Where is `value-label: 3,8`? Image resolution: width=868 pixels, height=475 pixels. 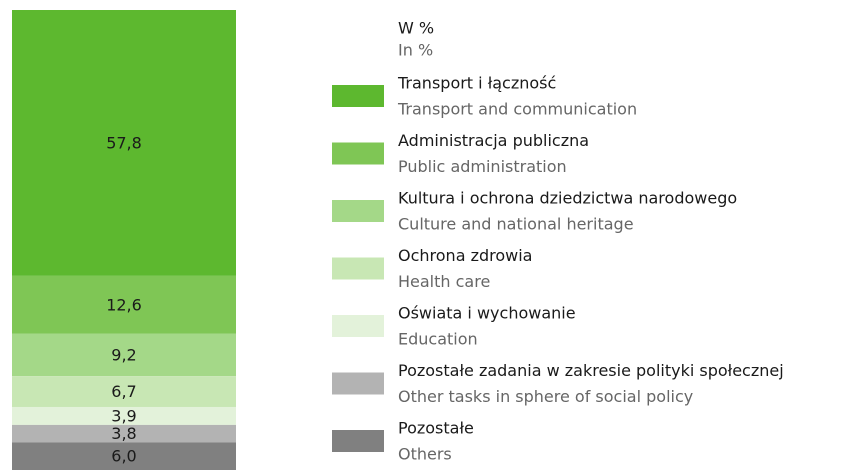 value-label: 3,8 is located at coordinates (123, 433).